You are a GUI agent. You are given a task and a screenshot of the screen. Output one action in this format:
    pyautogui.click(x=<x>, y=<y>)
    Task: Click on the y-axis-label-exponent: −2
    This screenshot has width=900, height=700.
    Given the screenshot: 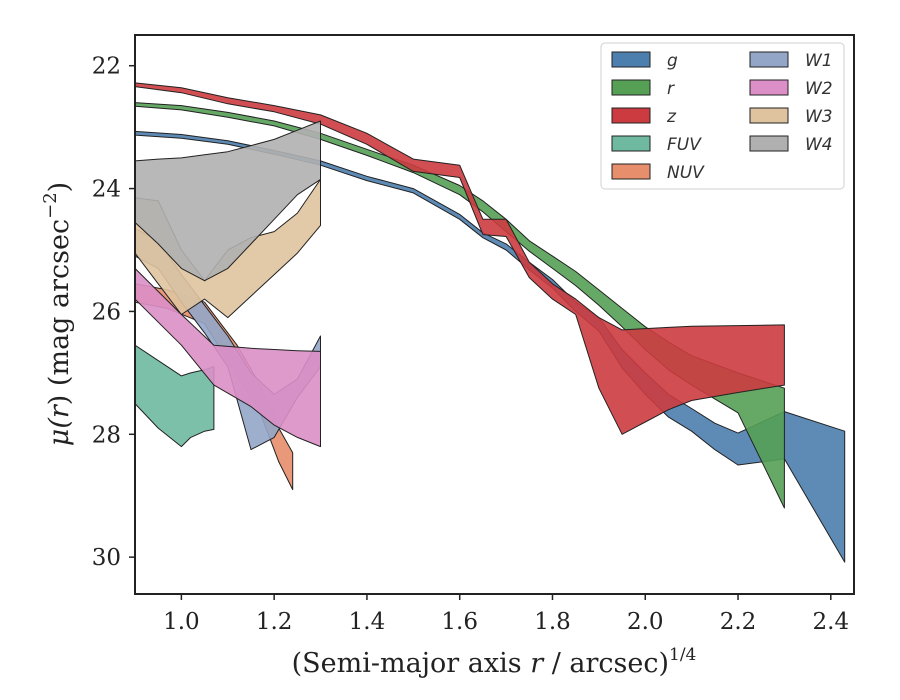 What is the action you would take?
    pyautogui.click(x=50, y=205)
    